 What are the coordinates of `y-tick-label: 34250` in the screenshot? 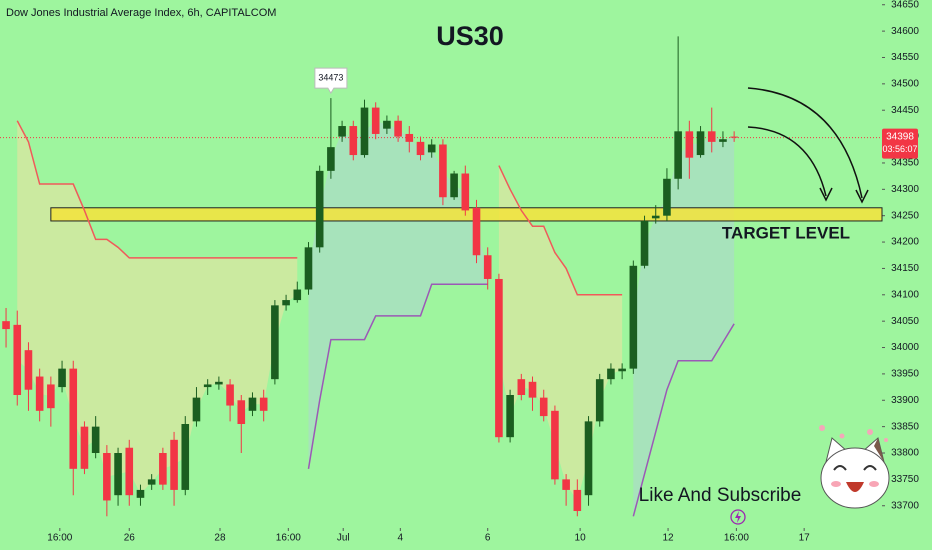 It's located at (905, 215).